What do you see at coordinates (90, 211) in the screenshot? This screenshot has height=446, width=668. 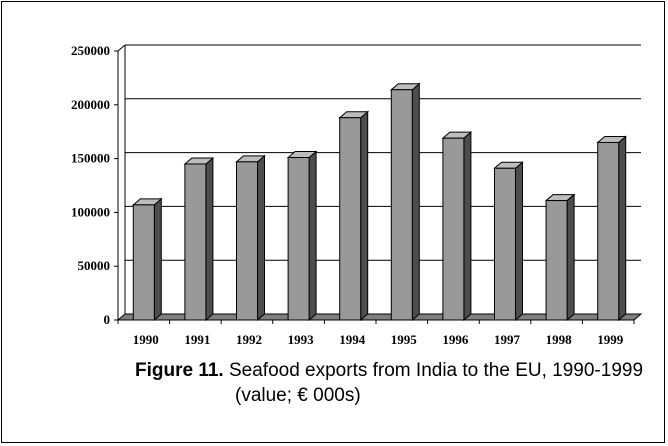 I see `y-tick-label: 100000` at bounding box center [90, 211].